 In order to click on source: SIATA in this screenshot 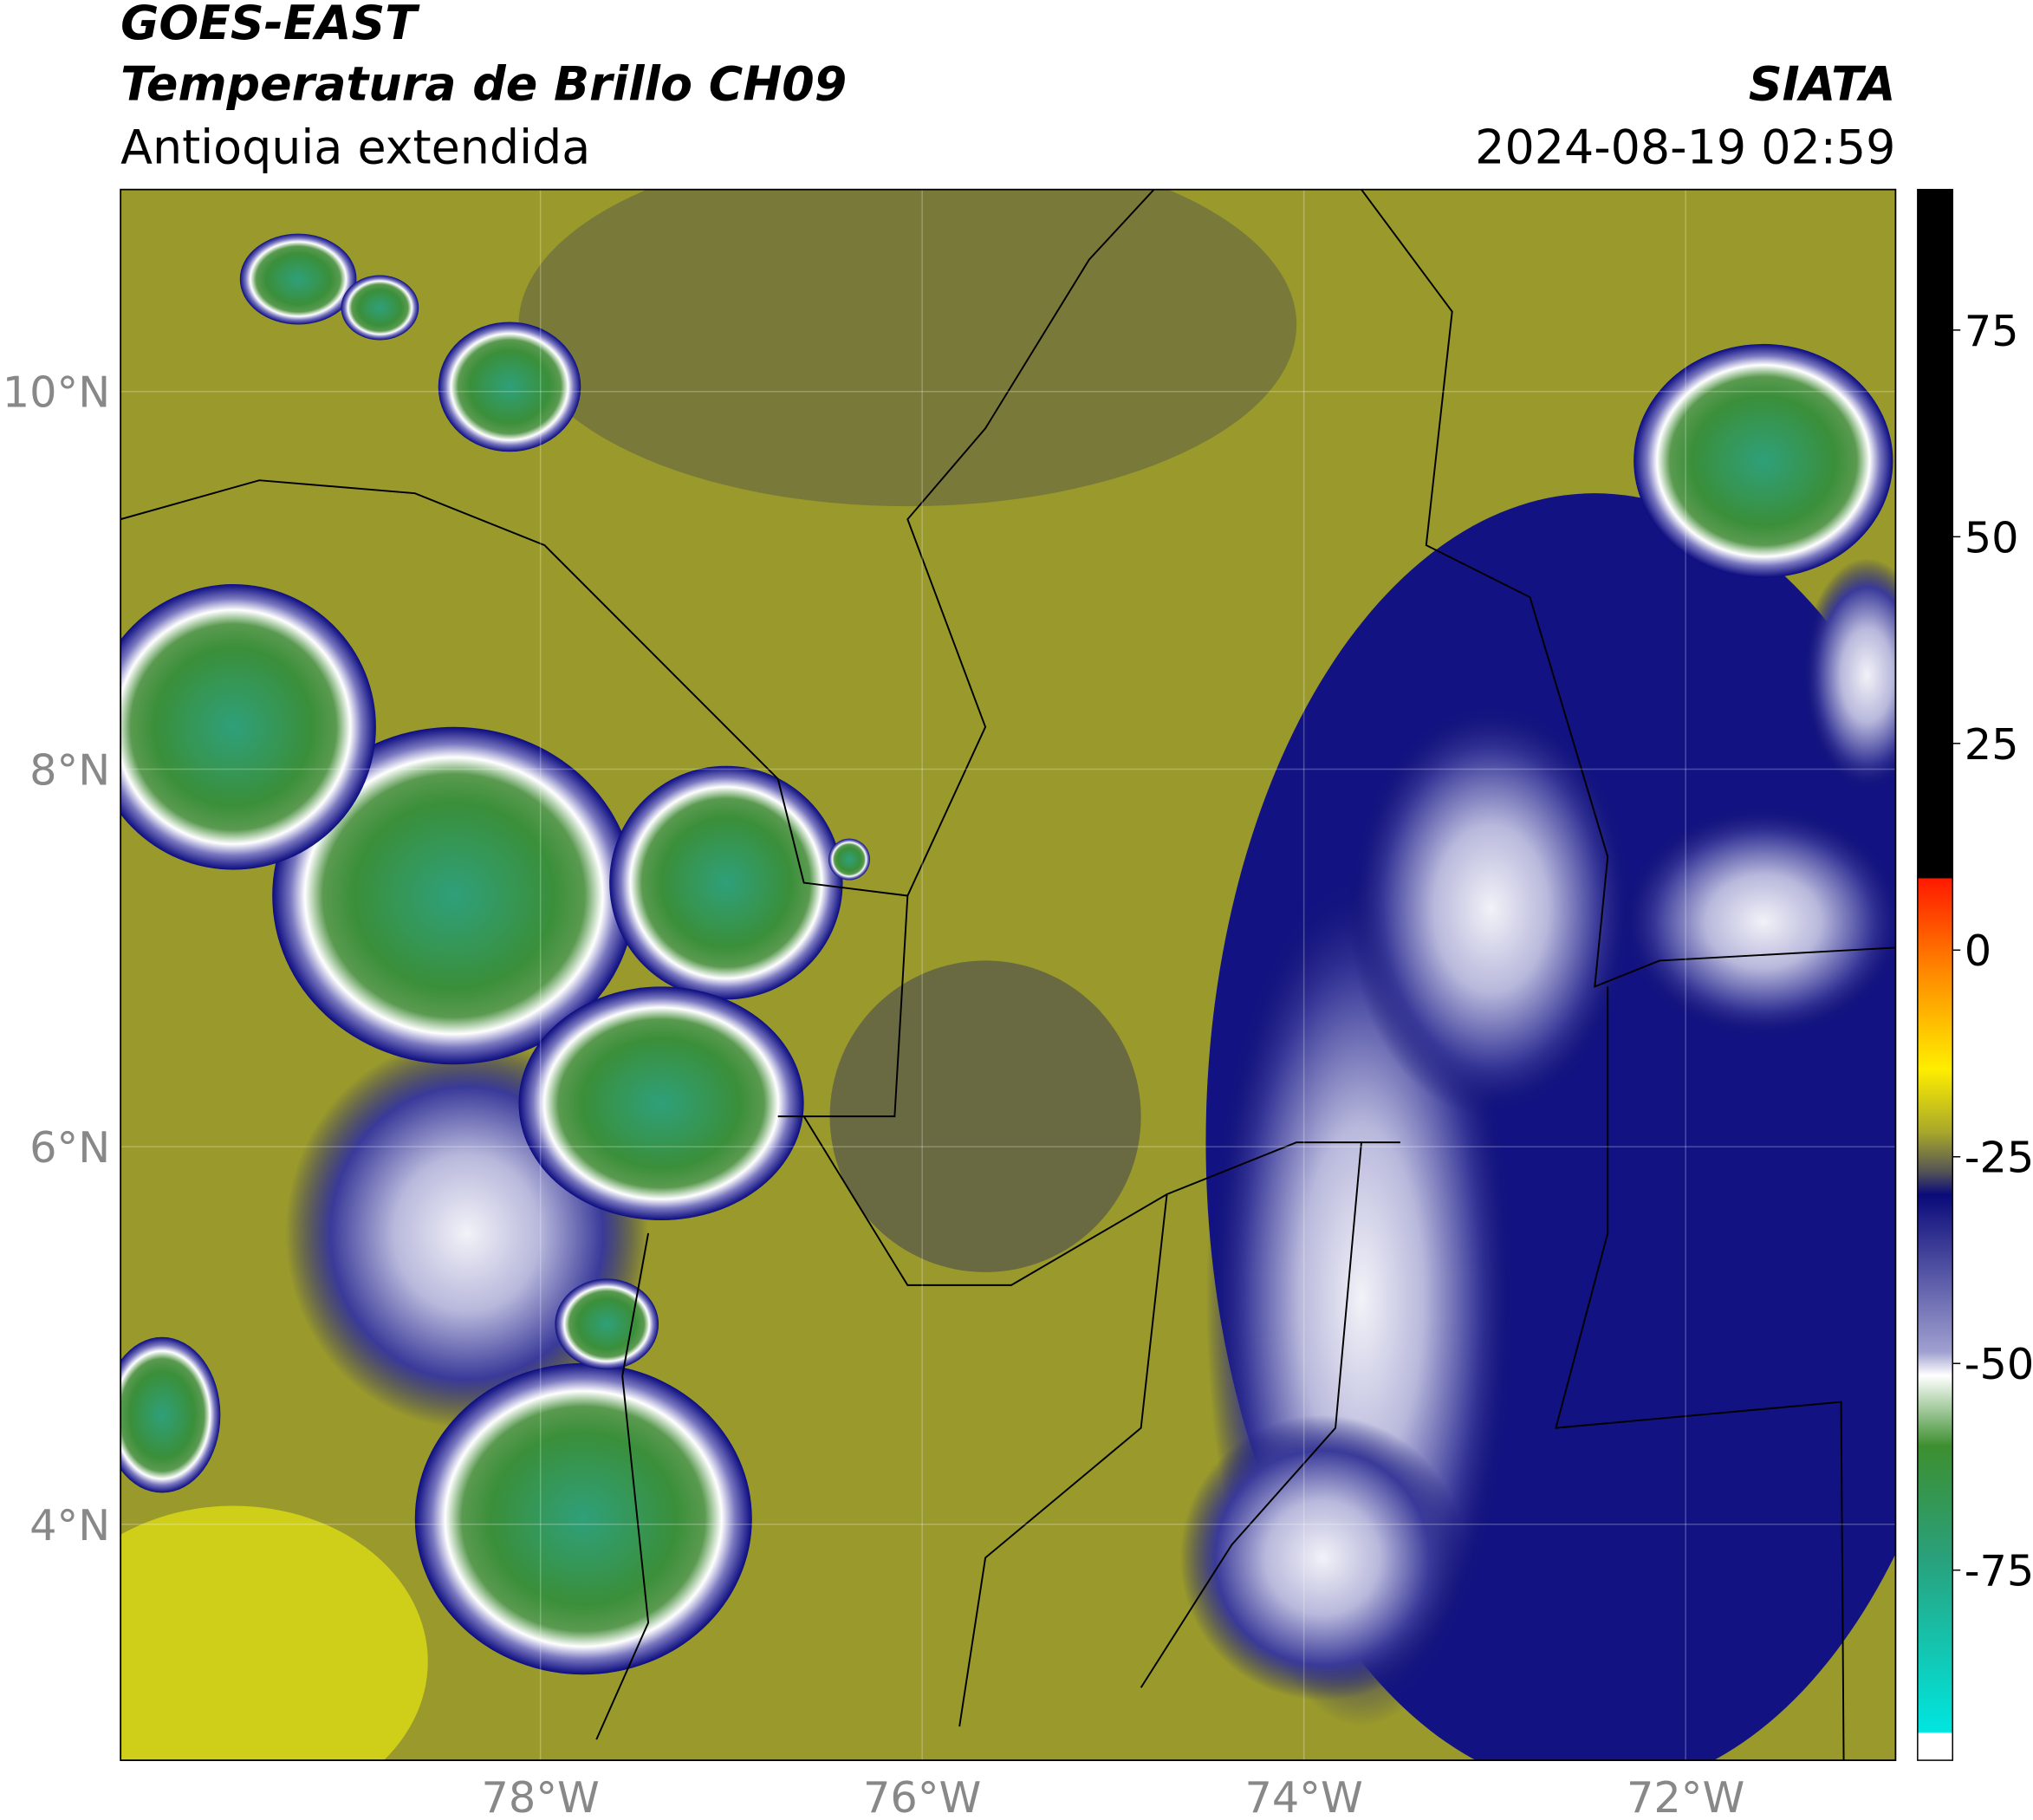, I will do `click(1822, 83)`.